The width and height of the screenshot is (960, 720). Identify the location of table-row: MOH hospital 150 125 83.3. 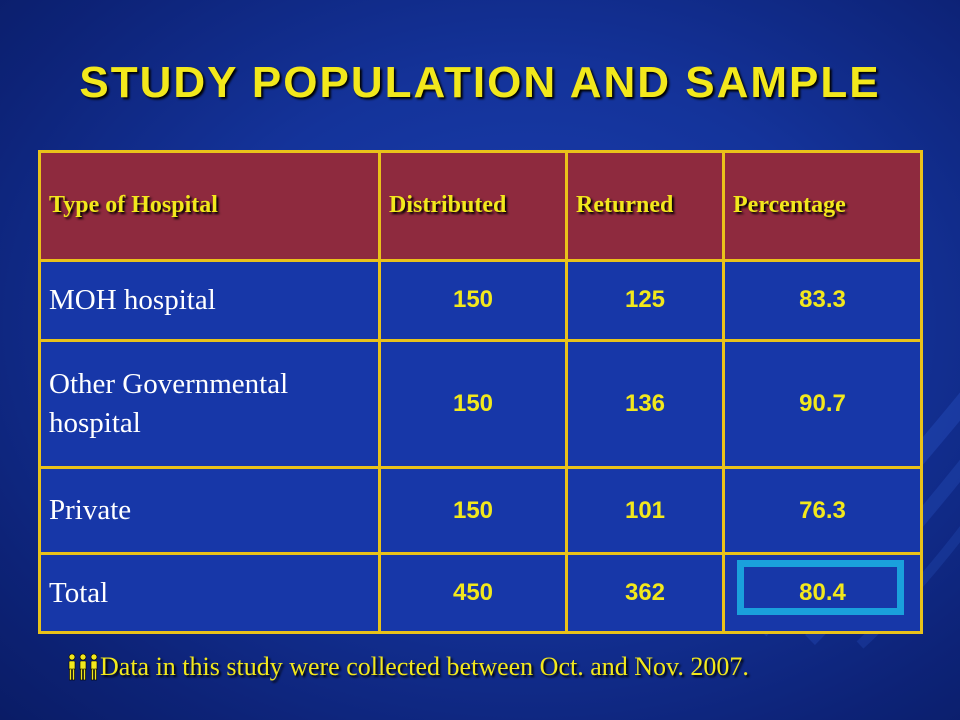
(480, 300).